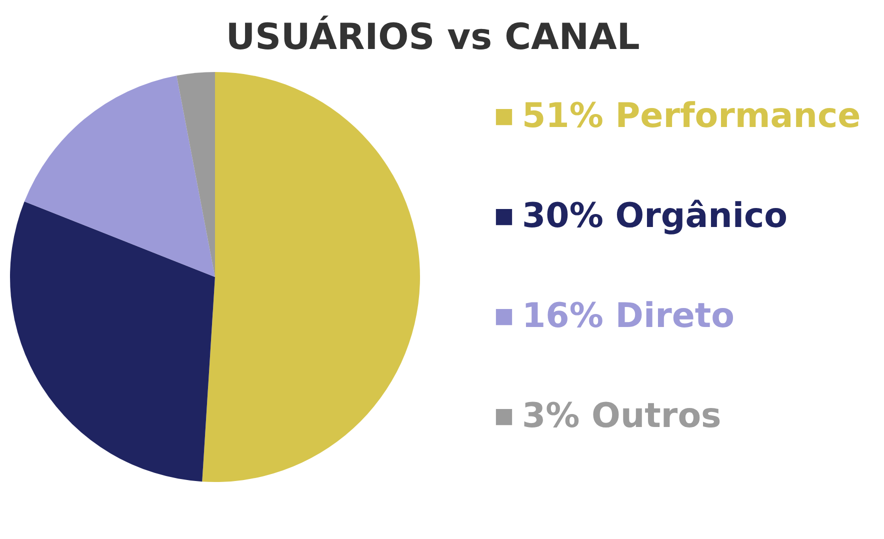  What do you see at coordinates (622, 416) in the screenshot?
I see `legend-label: 3% Outros` at bounding box center [622, 416].